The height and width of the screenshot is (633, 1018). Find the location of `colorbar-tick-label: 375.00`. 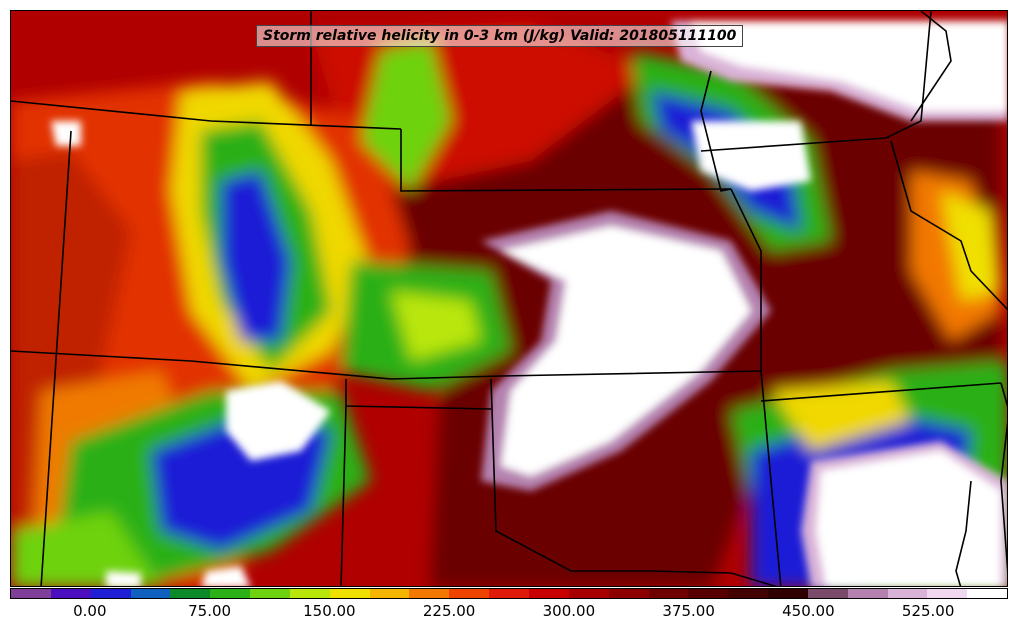

colorbar-tick-label: 375.00 is located at coordinates (688, 611).